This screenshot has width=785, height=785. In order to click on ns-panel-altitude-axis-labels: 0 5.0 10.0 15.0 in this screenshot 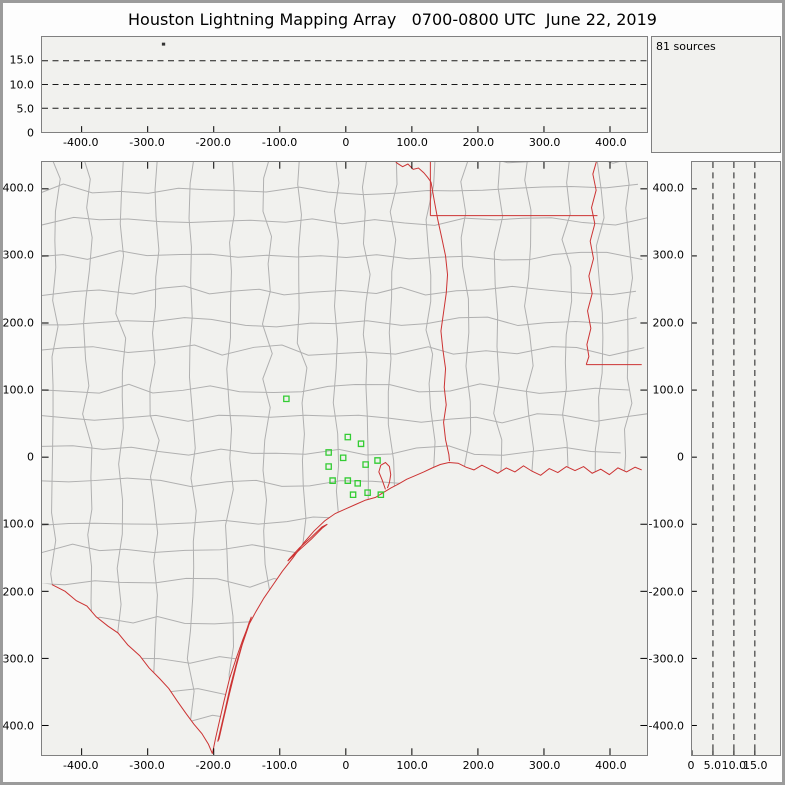, I will do `click(734, 765)`.